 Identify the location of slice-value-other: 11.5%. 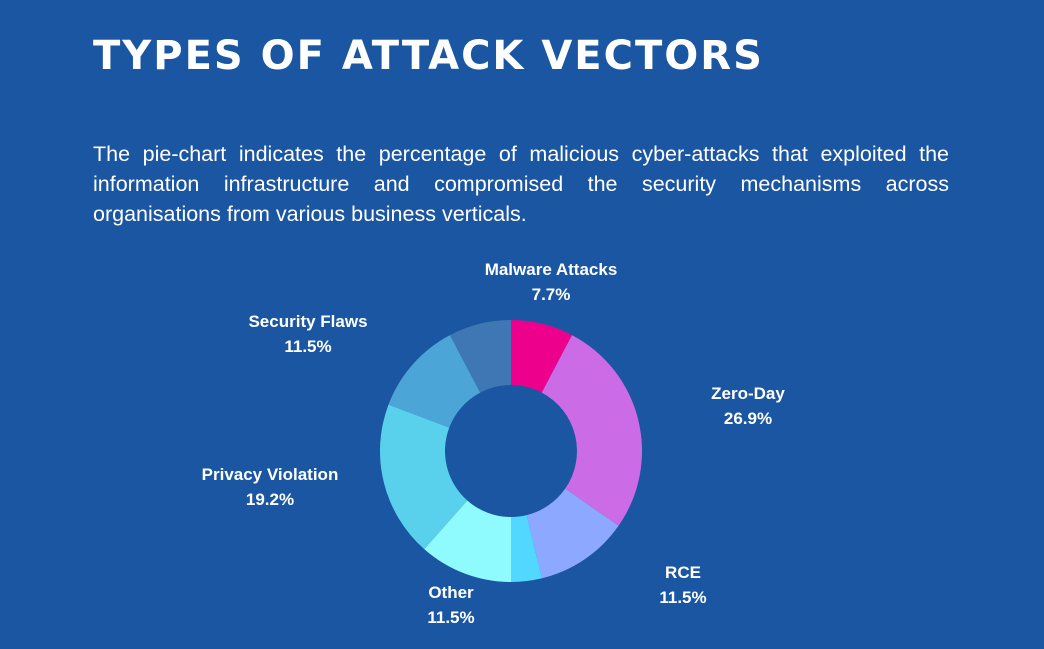
(450, 617).